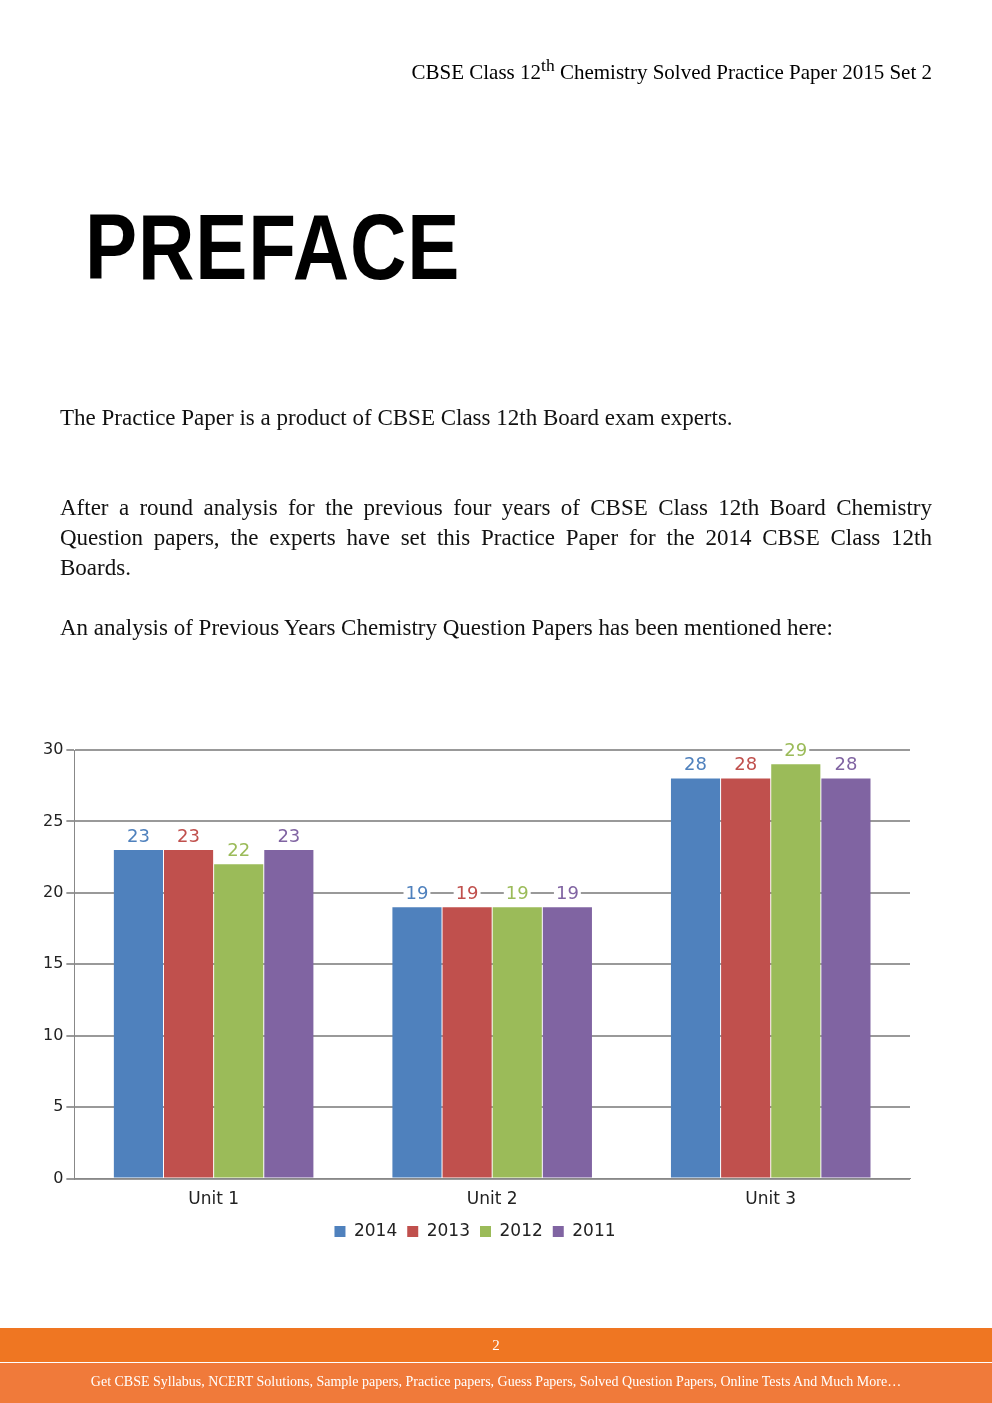 Image resolution: width=992 pixels, height=1403 pixels. I want to click on x-tick-label: Unit 1, so click(214, 1198).